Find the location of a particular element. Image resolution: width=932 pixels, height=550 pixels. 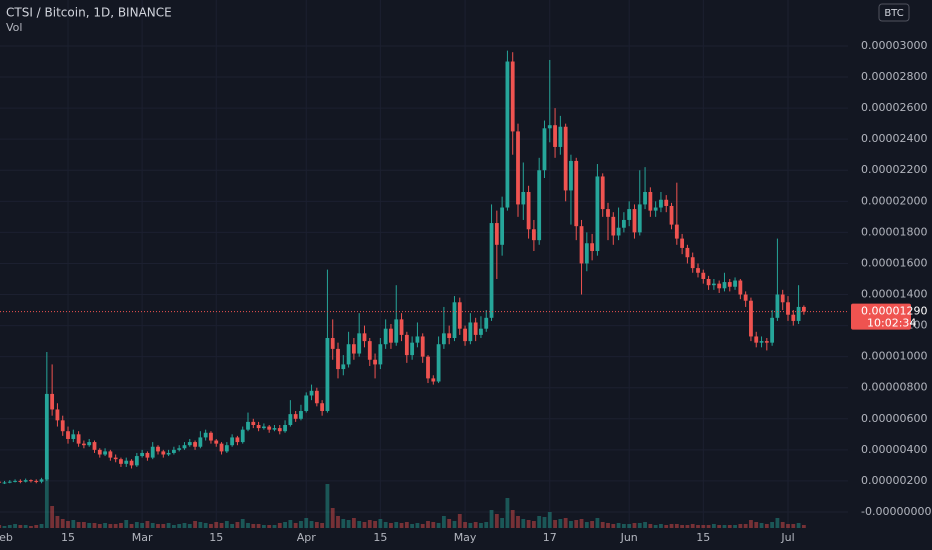

x-tick-label: 15 is located at coordinates (216, 537).